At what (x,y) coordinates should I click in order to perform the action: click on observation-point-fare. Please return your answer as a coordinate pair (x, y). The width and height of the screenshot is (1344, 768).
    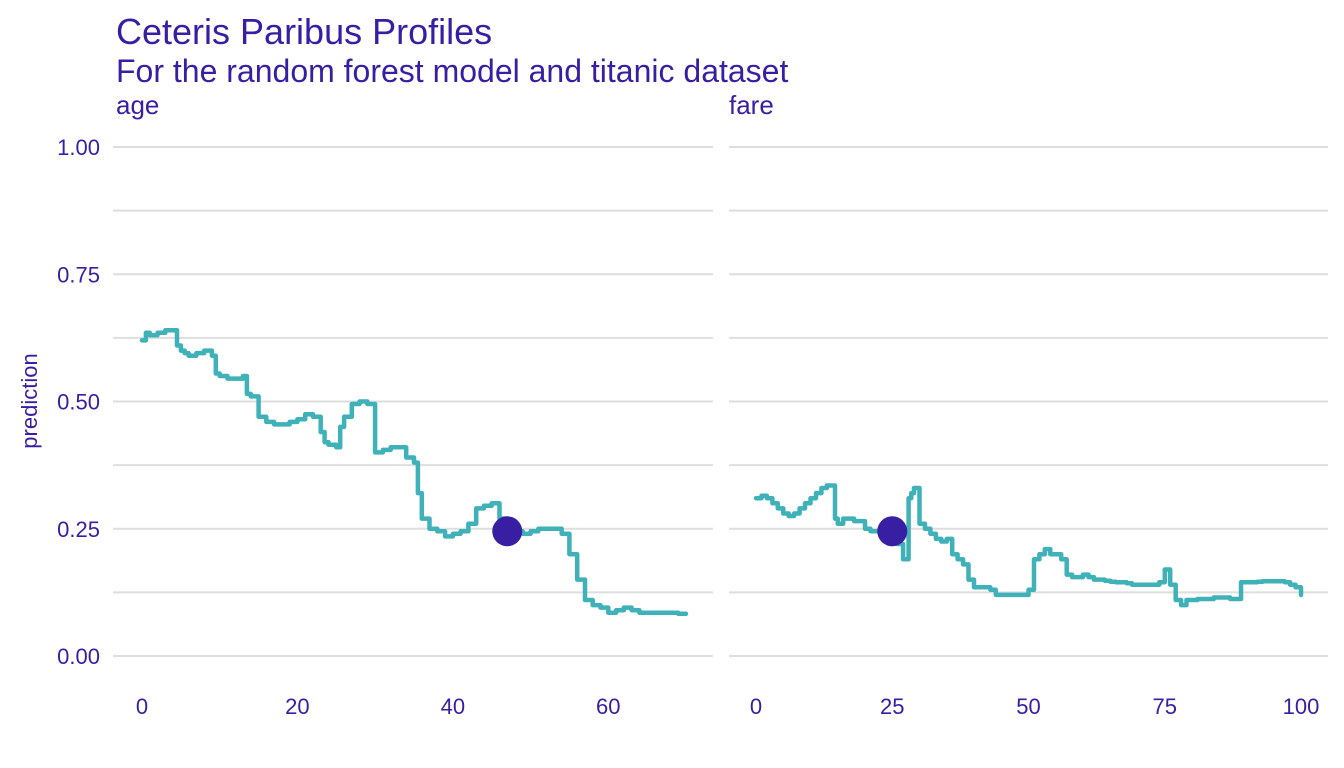
    Looking at the image, I should click on (892, 531).